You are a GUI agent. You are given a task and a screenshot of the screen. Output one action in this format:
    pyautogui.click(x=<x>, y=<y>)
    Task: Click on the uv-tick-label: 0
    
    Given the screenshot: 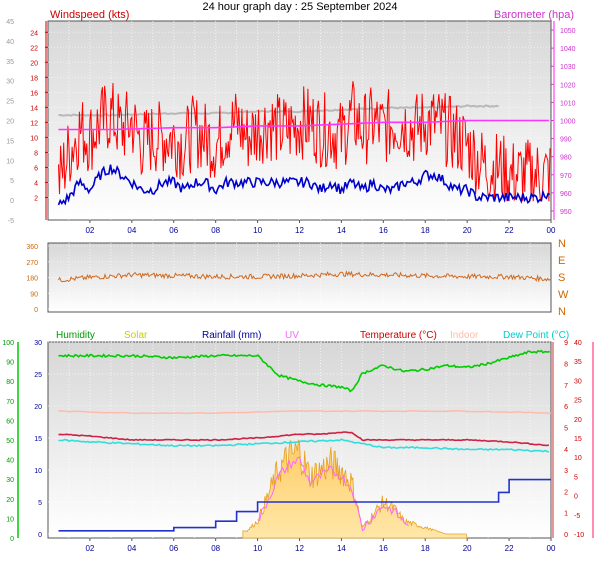 What is the action you would take?
    pyautogui.click(x=566, y=535)
    